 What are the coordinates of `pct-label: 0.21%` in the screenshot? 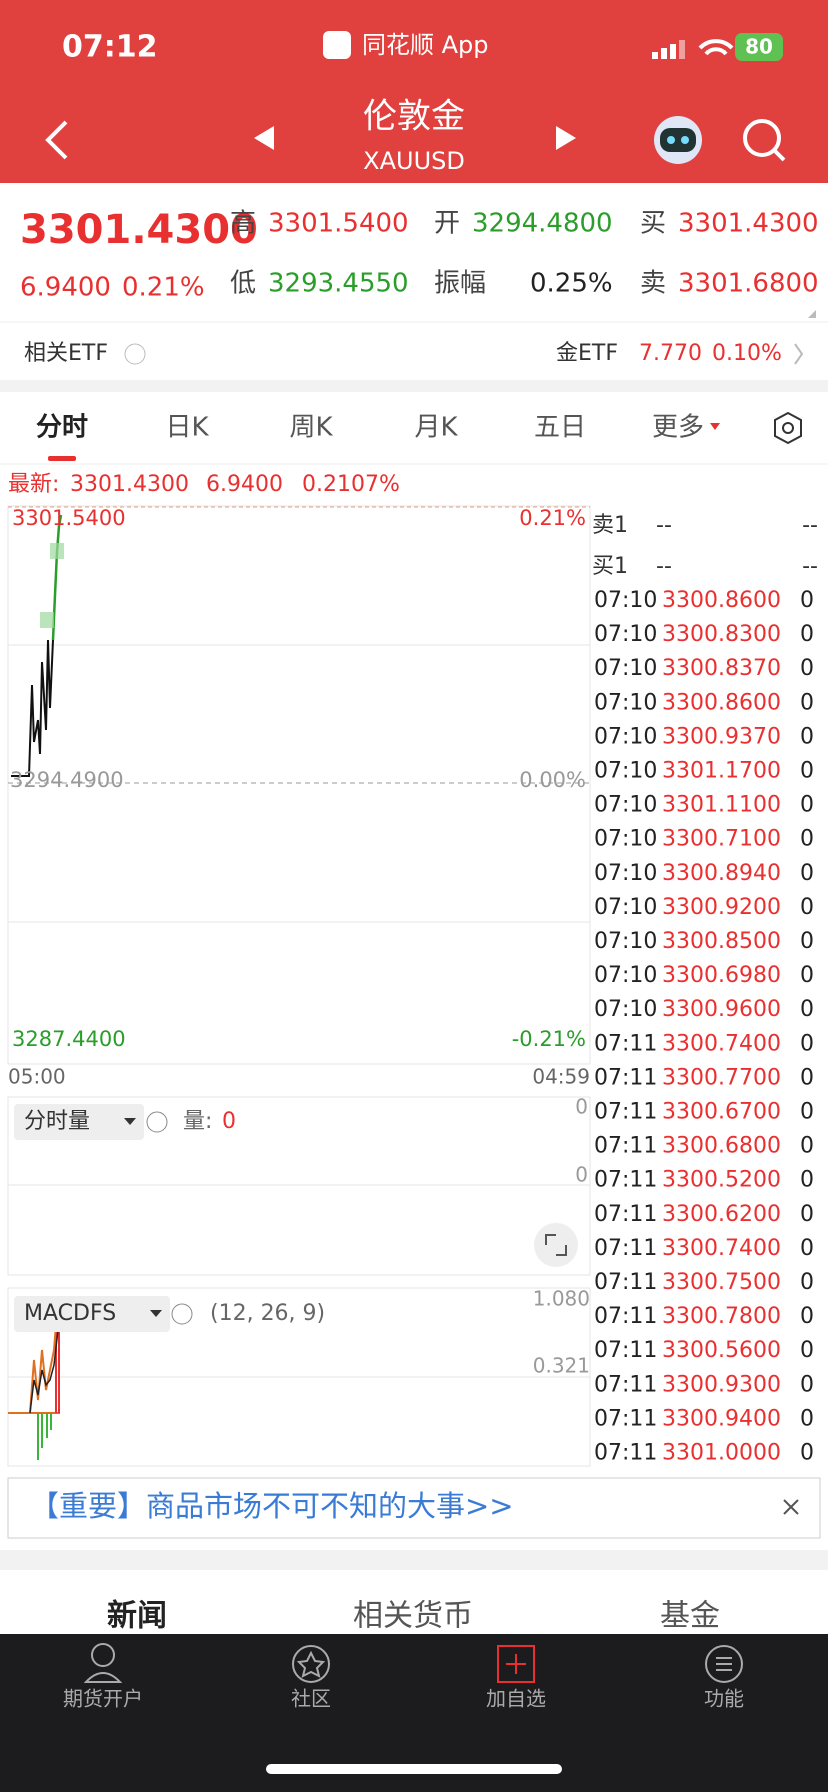 It's located at (552, 518).